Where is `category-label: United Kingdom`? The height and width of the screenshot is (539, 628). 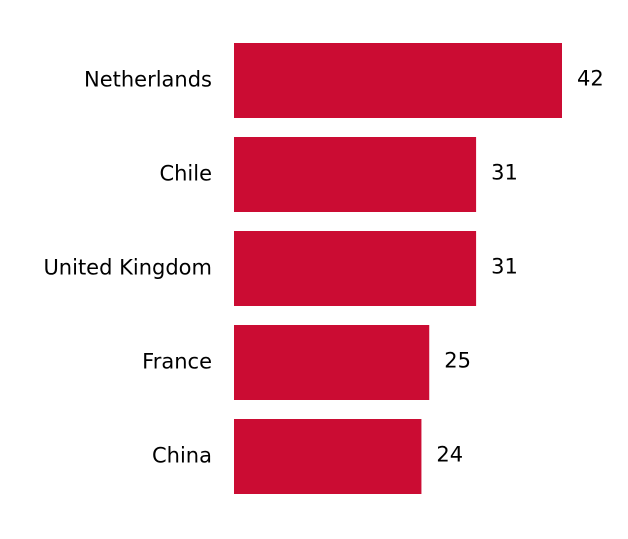
category-label: United Kingdom is located at coordinates (127, 268).